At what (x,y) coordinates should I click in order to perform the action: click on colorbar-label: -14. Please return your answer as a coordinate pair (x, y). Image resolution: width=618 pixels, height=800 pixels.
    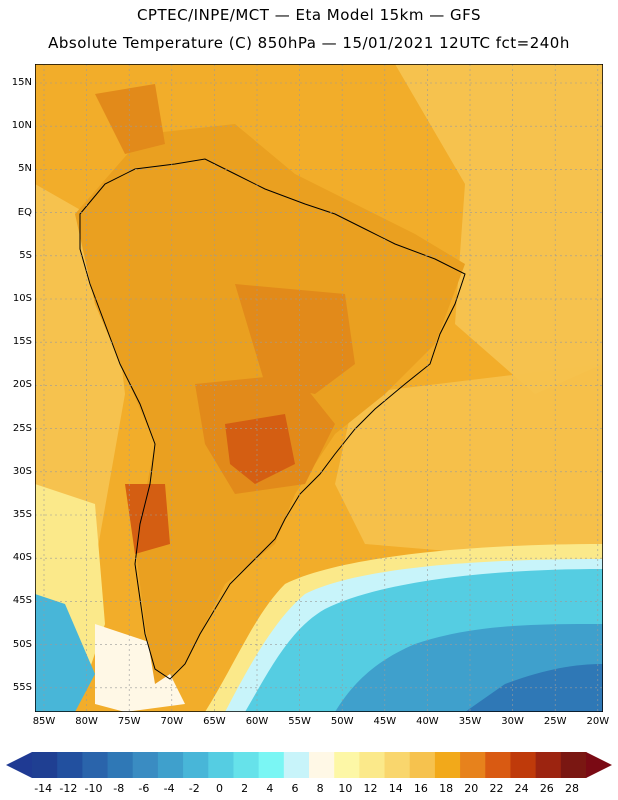
    Looking at the image, I should click on (43, 788).